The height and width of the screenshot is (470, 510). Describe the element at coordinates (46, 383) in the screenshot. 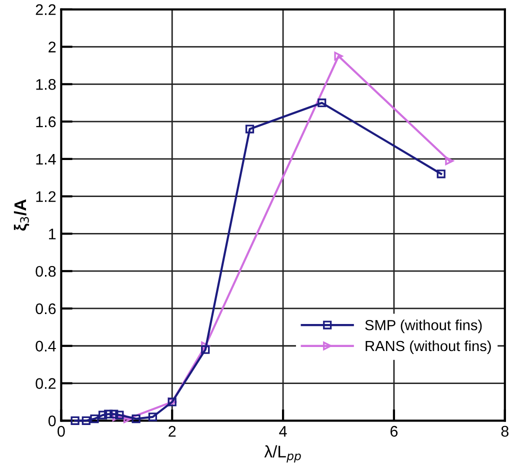

I see `y-tick-label: 0.2` at that location.